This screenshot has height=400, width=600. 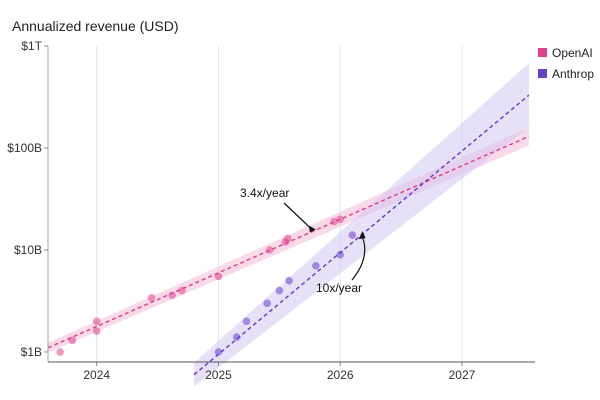 I want to click on annotation-arrow-10x, so click(x=358, y=258).